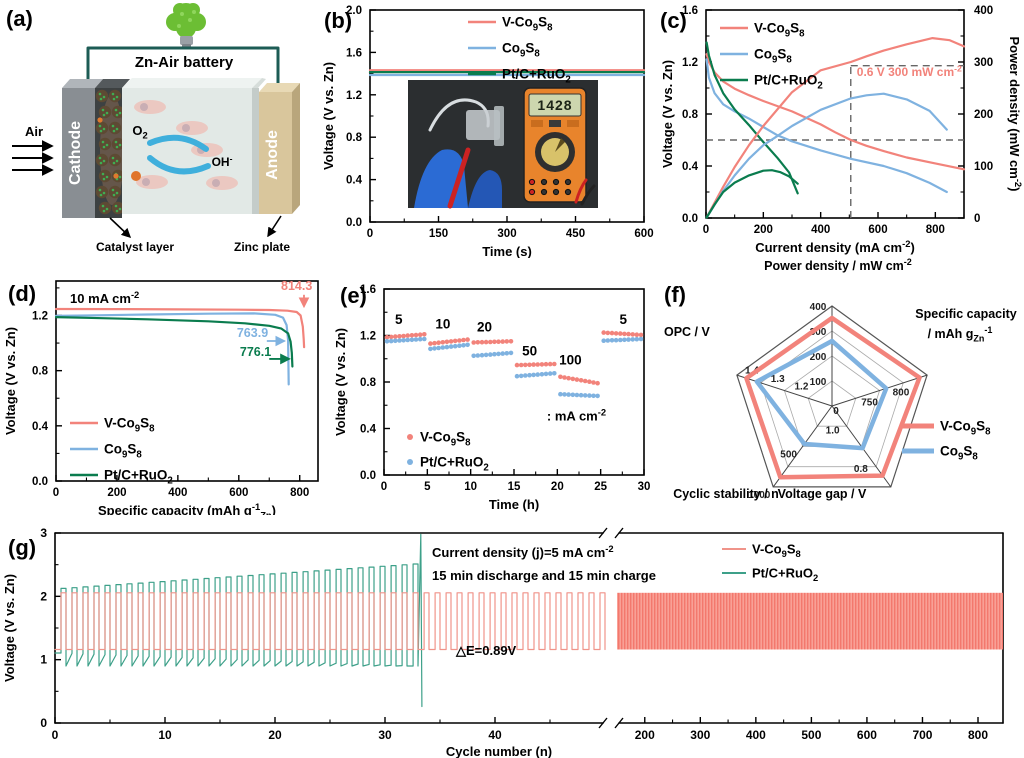  What do you see at coordinates (274, 226) in the screenshot?
I see `zinc-callout-arrow` at bounding box center [274, 226].